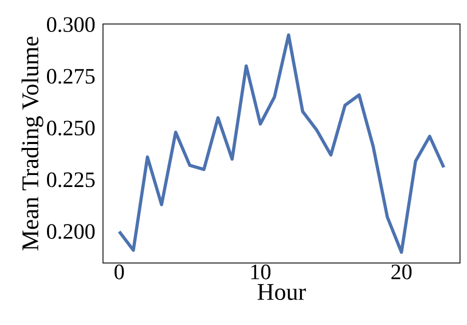 Image resolution: width=467 pixels, height=325 pixels. Describe the element at coordinates (70, 128) in the screenshot. I see `y-tick-label: 0.250` at that location.